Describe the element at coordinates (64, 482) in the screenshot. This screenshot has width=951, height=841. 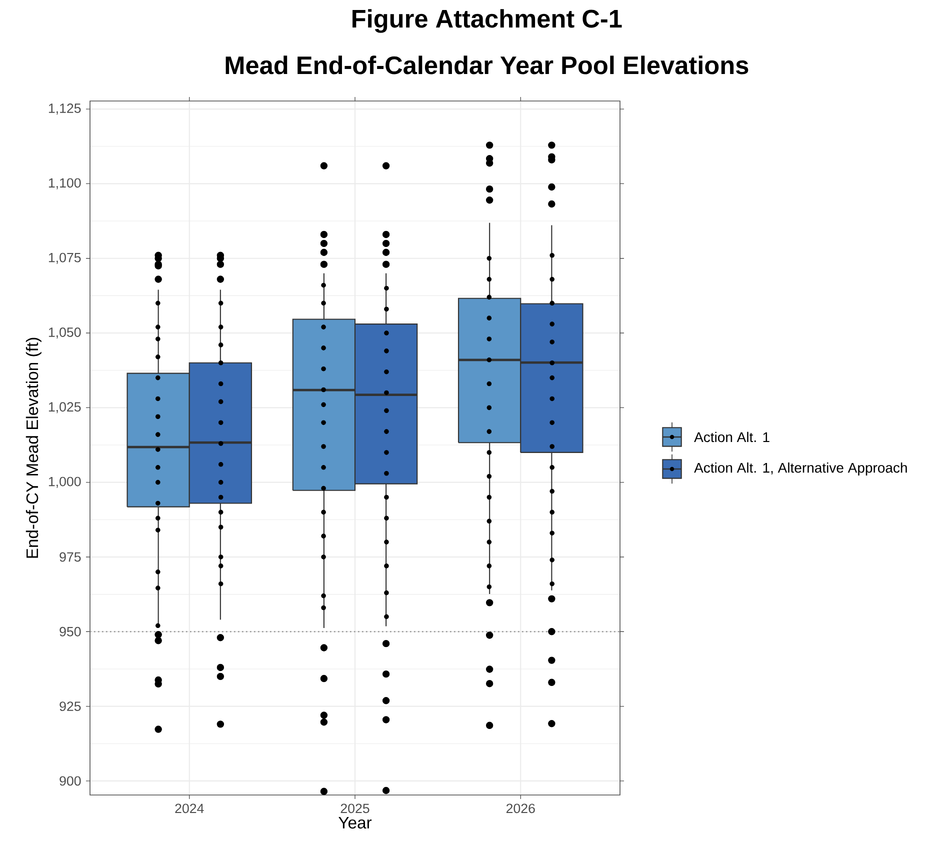
I see `y-tick-label: 1,000` at that location.